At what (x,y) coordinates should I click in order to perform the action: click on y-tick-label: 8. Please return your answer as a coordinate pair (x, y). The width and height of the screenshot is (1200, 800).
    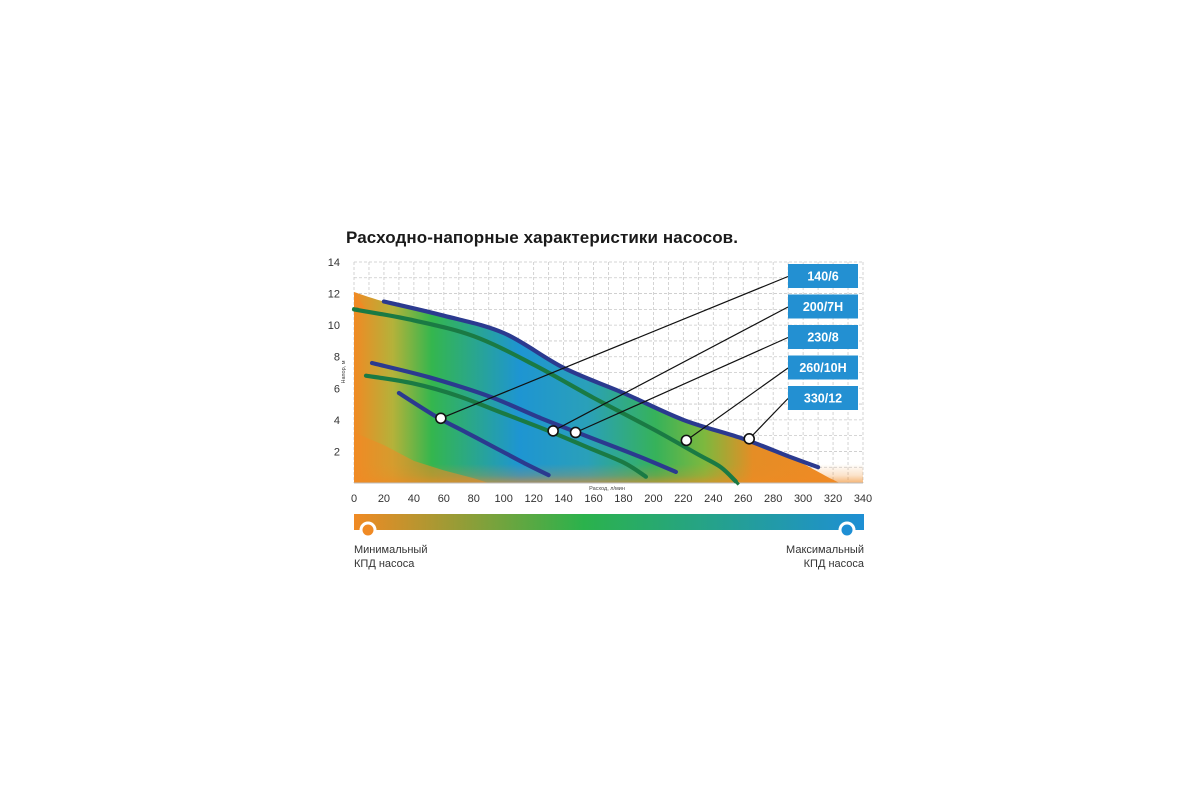
    Looking at the image, I should click on (337, 358).